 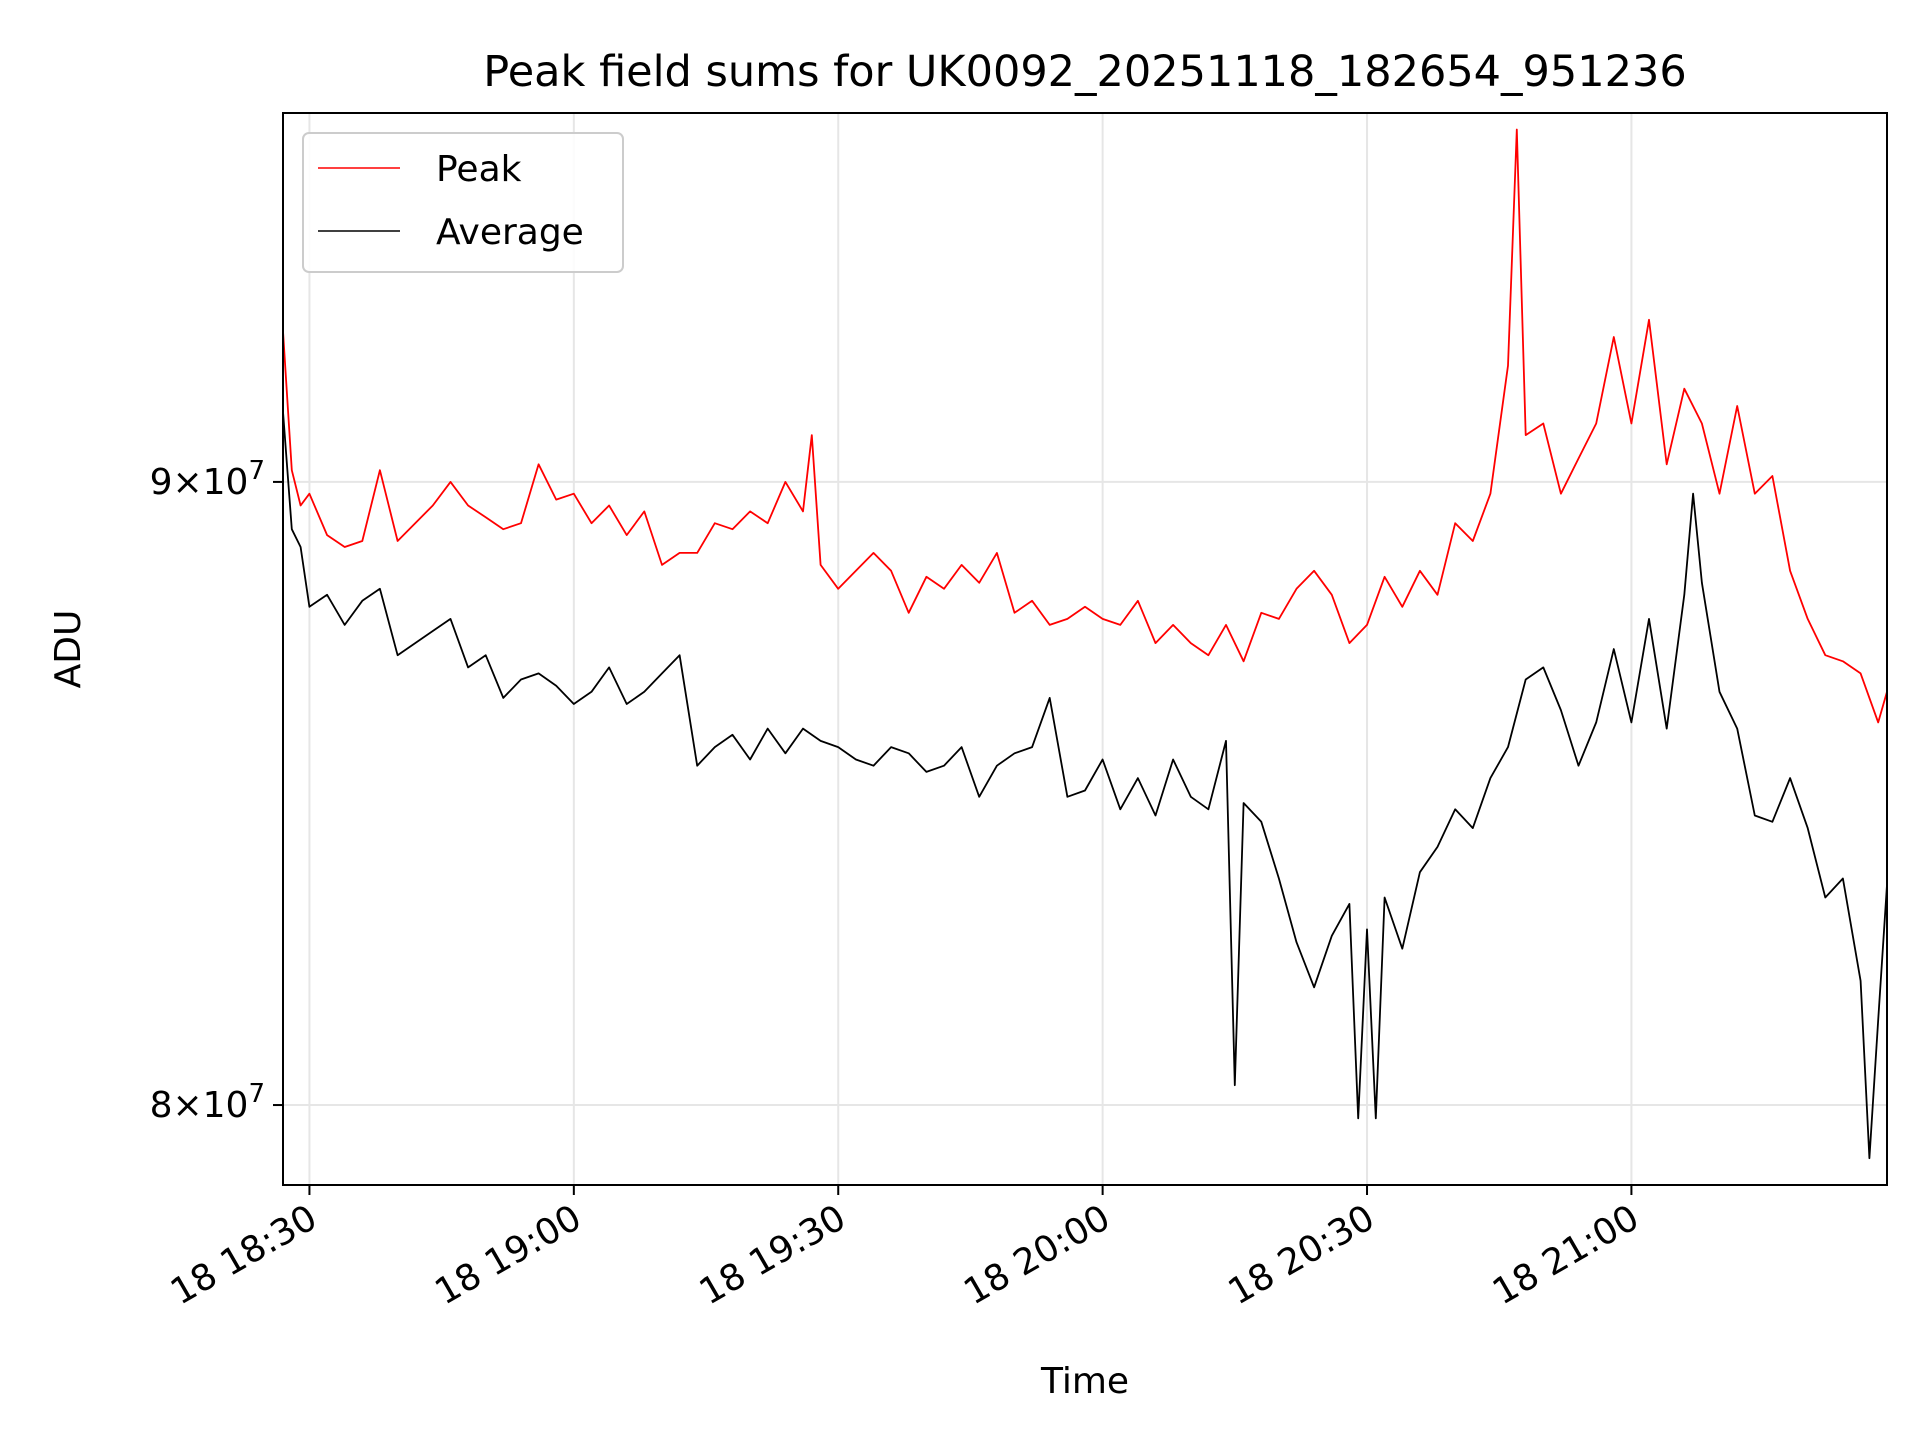 What do you see at coordinates (207, 1102) in the screenshot?
I see `y-tick-label: 8×107` at bounding box center [207, 1102].